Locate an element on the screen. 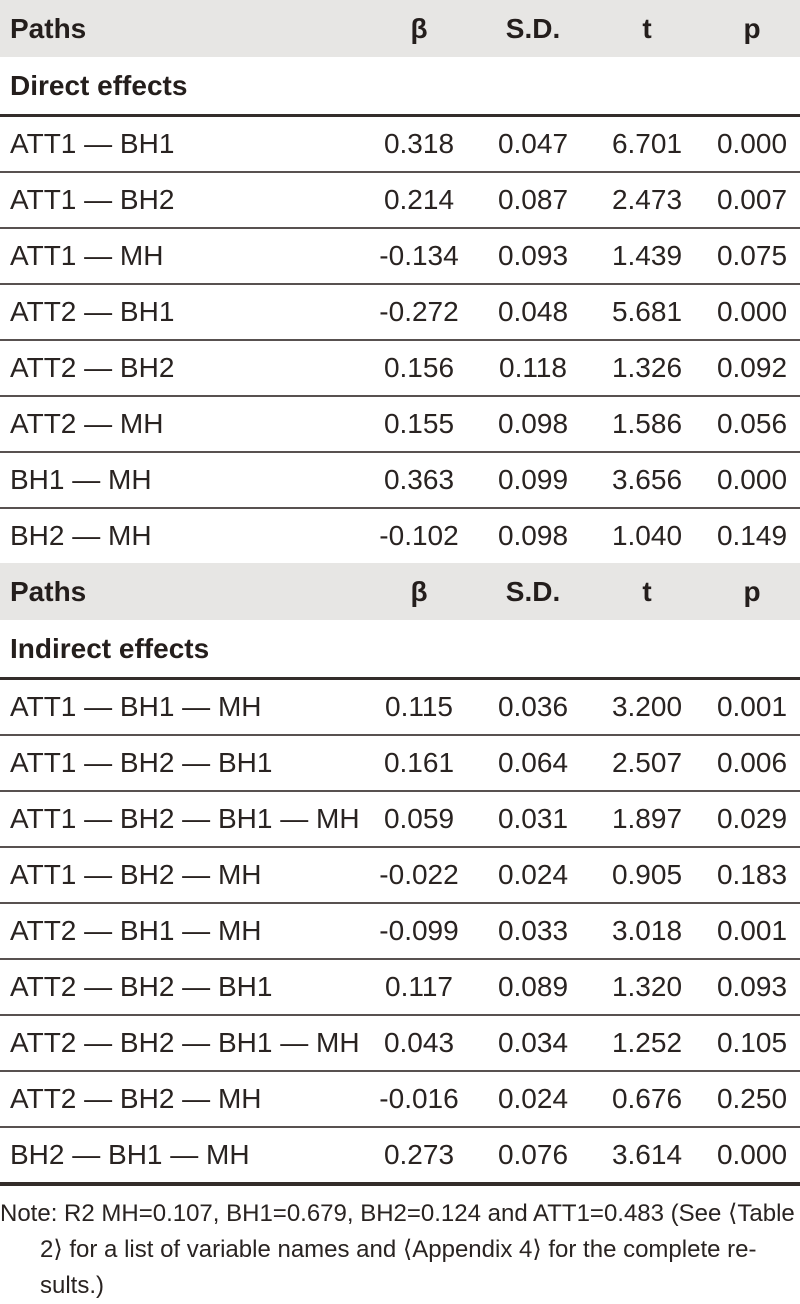 The height and width of the screenshot is (1304, 800). table-row: BH2 — BH1 — MH 0.273 0.076 3.614 0.000 is located at coordinates (400, 1156).